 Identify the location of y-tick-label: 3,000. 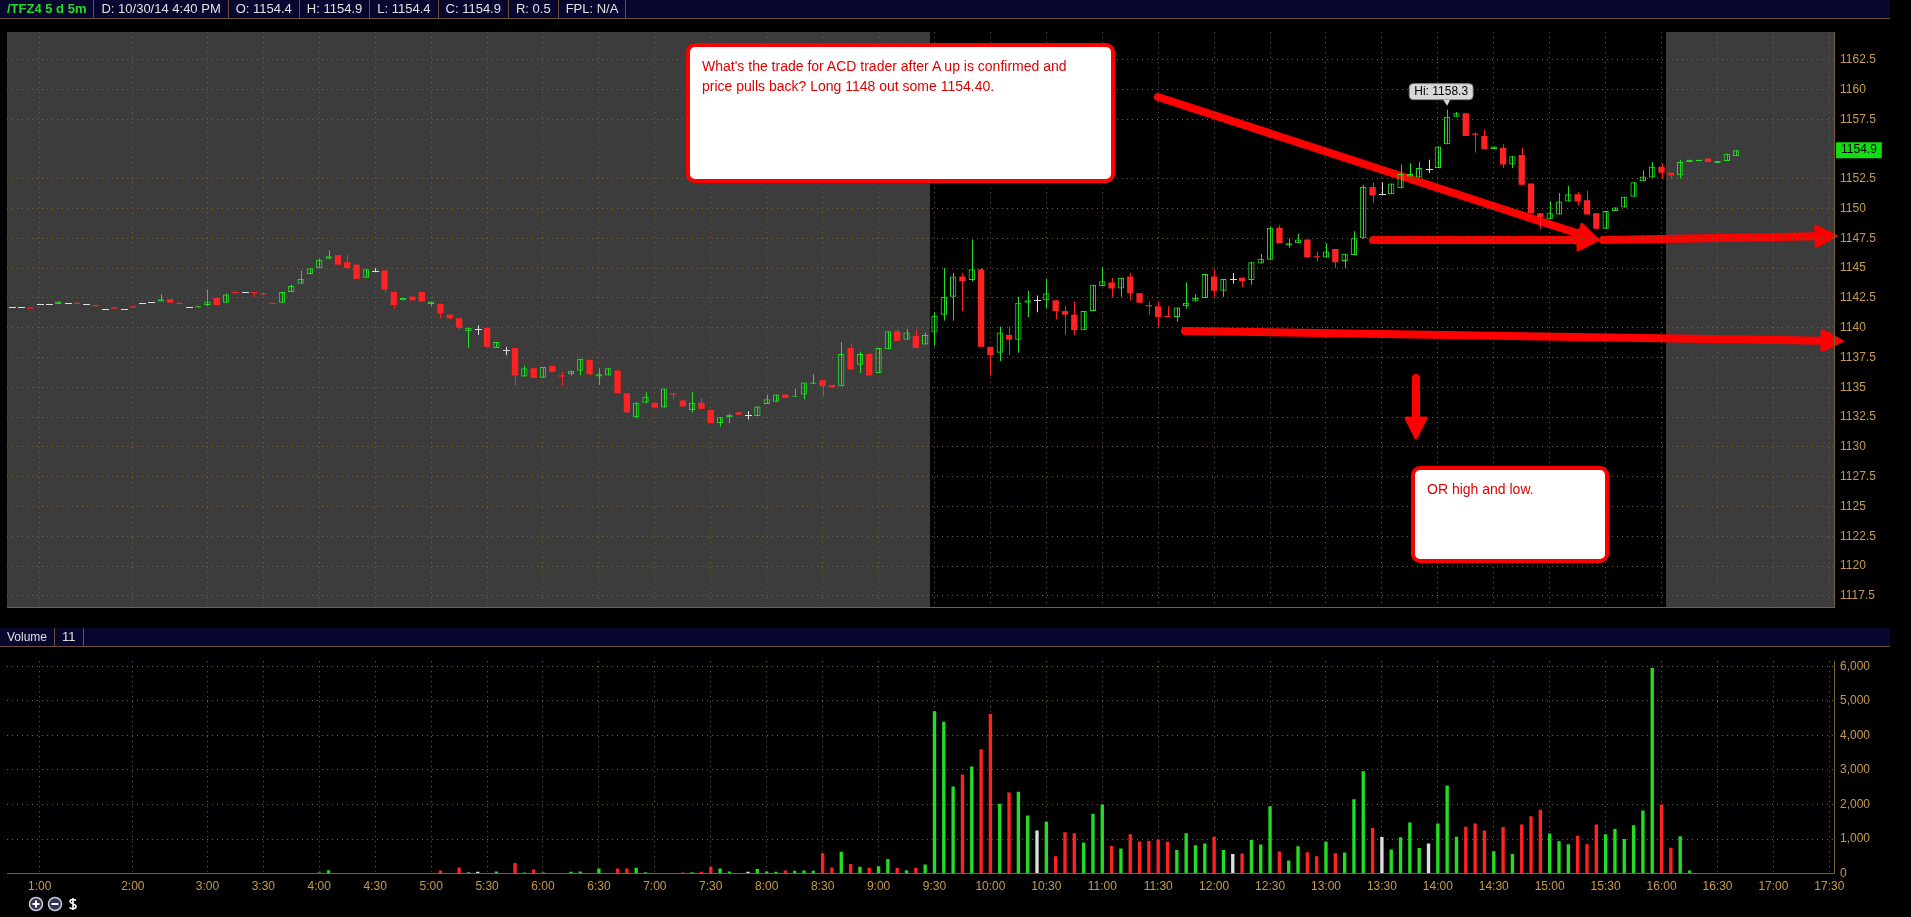
(1855, 769).